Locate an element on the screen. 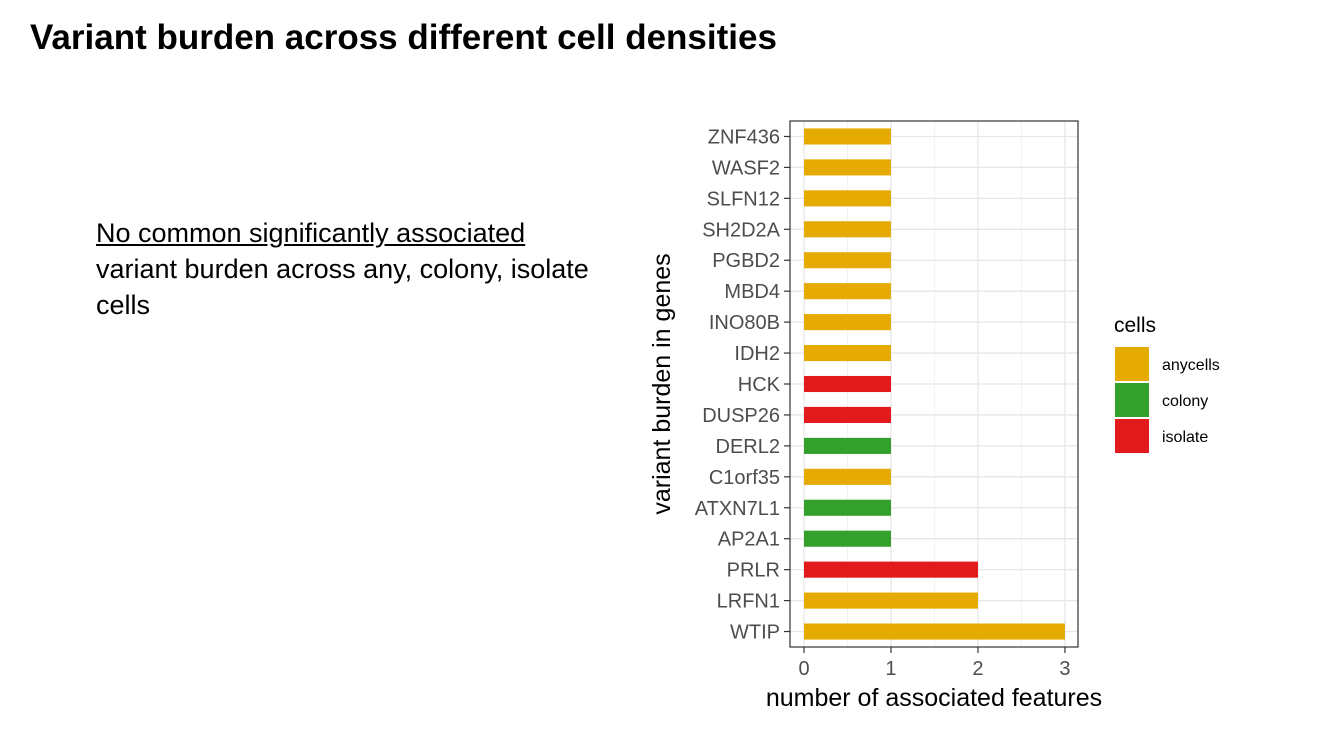  bar-slfn12 is located at coordinates (847, 198).